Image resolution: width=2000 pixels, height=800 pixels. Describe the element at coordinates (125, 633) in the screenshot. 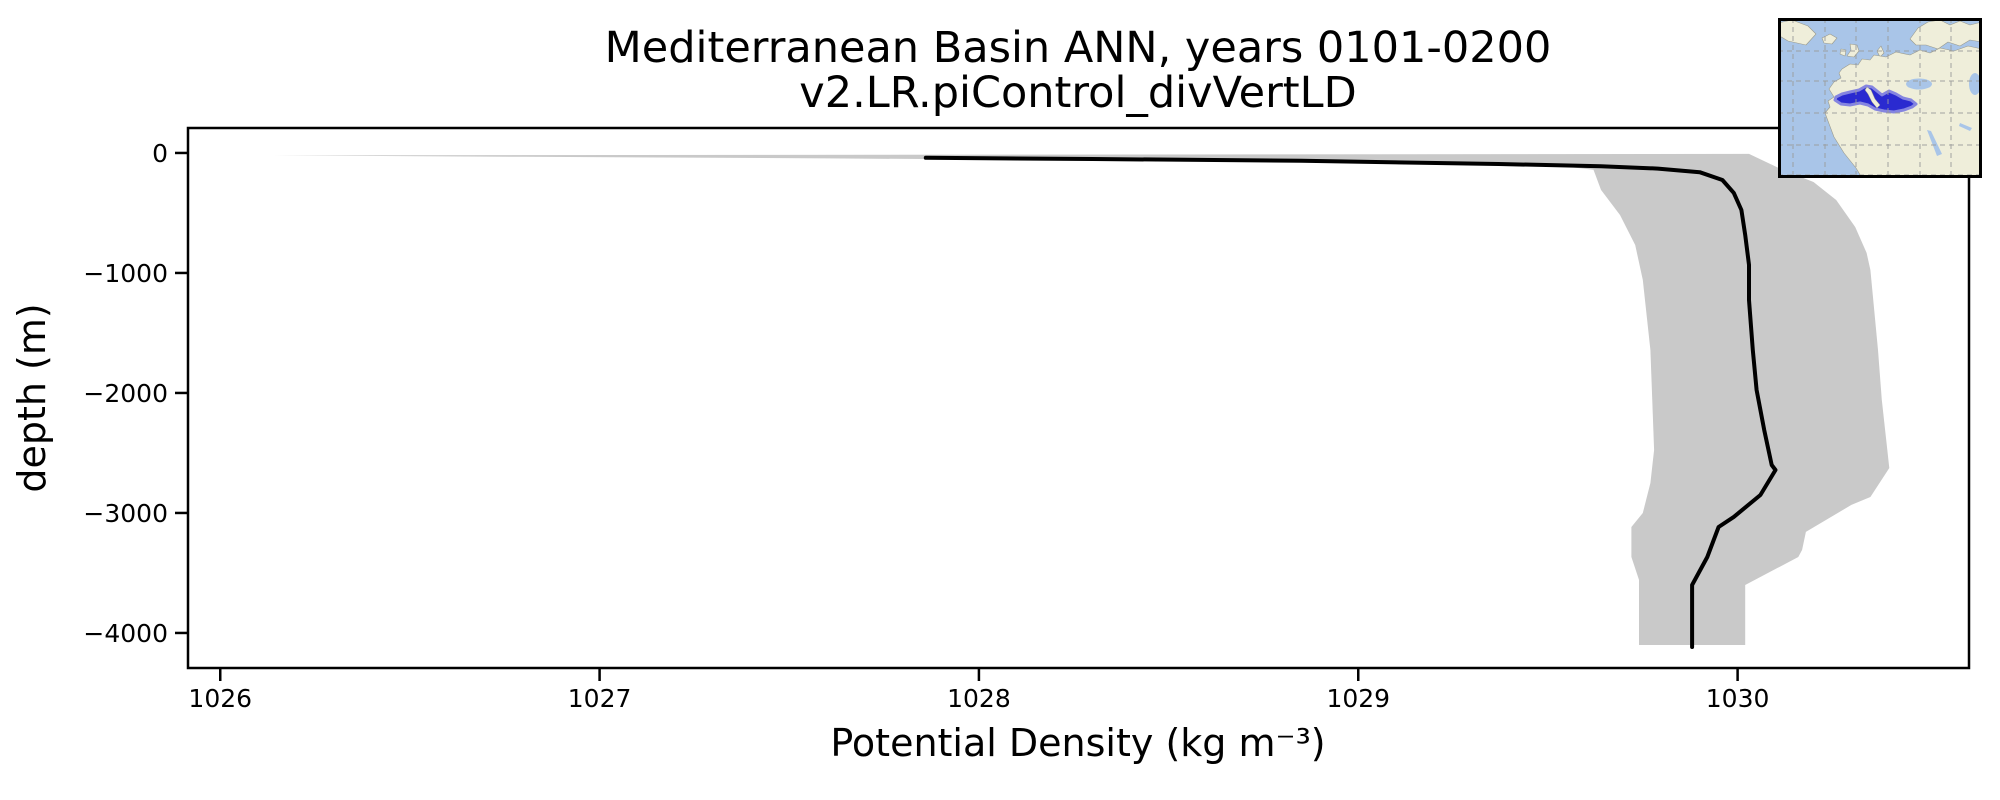

I see `y-tick-label: −4000` at that location.